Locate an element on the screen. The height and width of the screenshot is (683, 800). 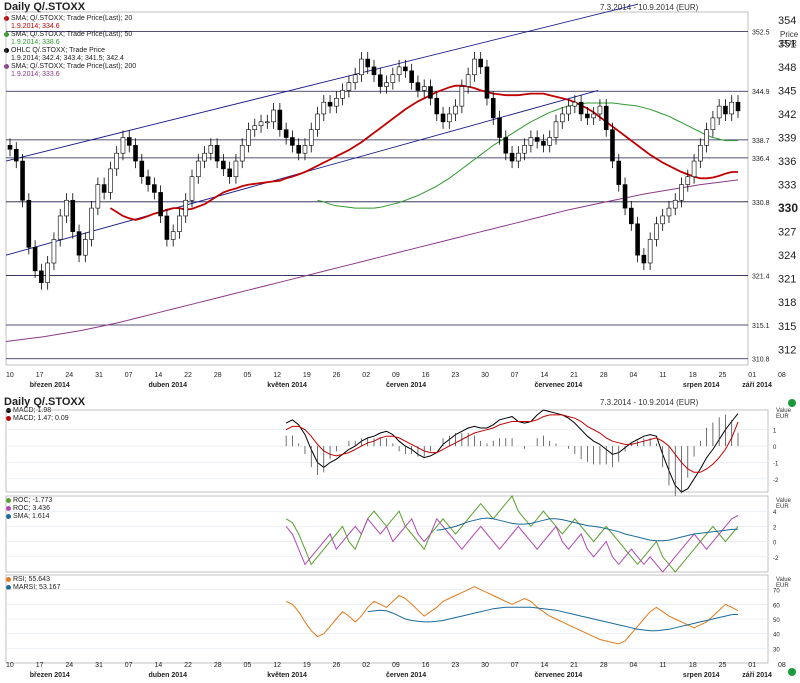
bottom-x-day-tick-17: 07 is located at coordinates (515, 665).